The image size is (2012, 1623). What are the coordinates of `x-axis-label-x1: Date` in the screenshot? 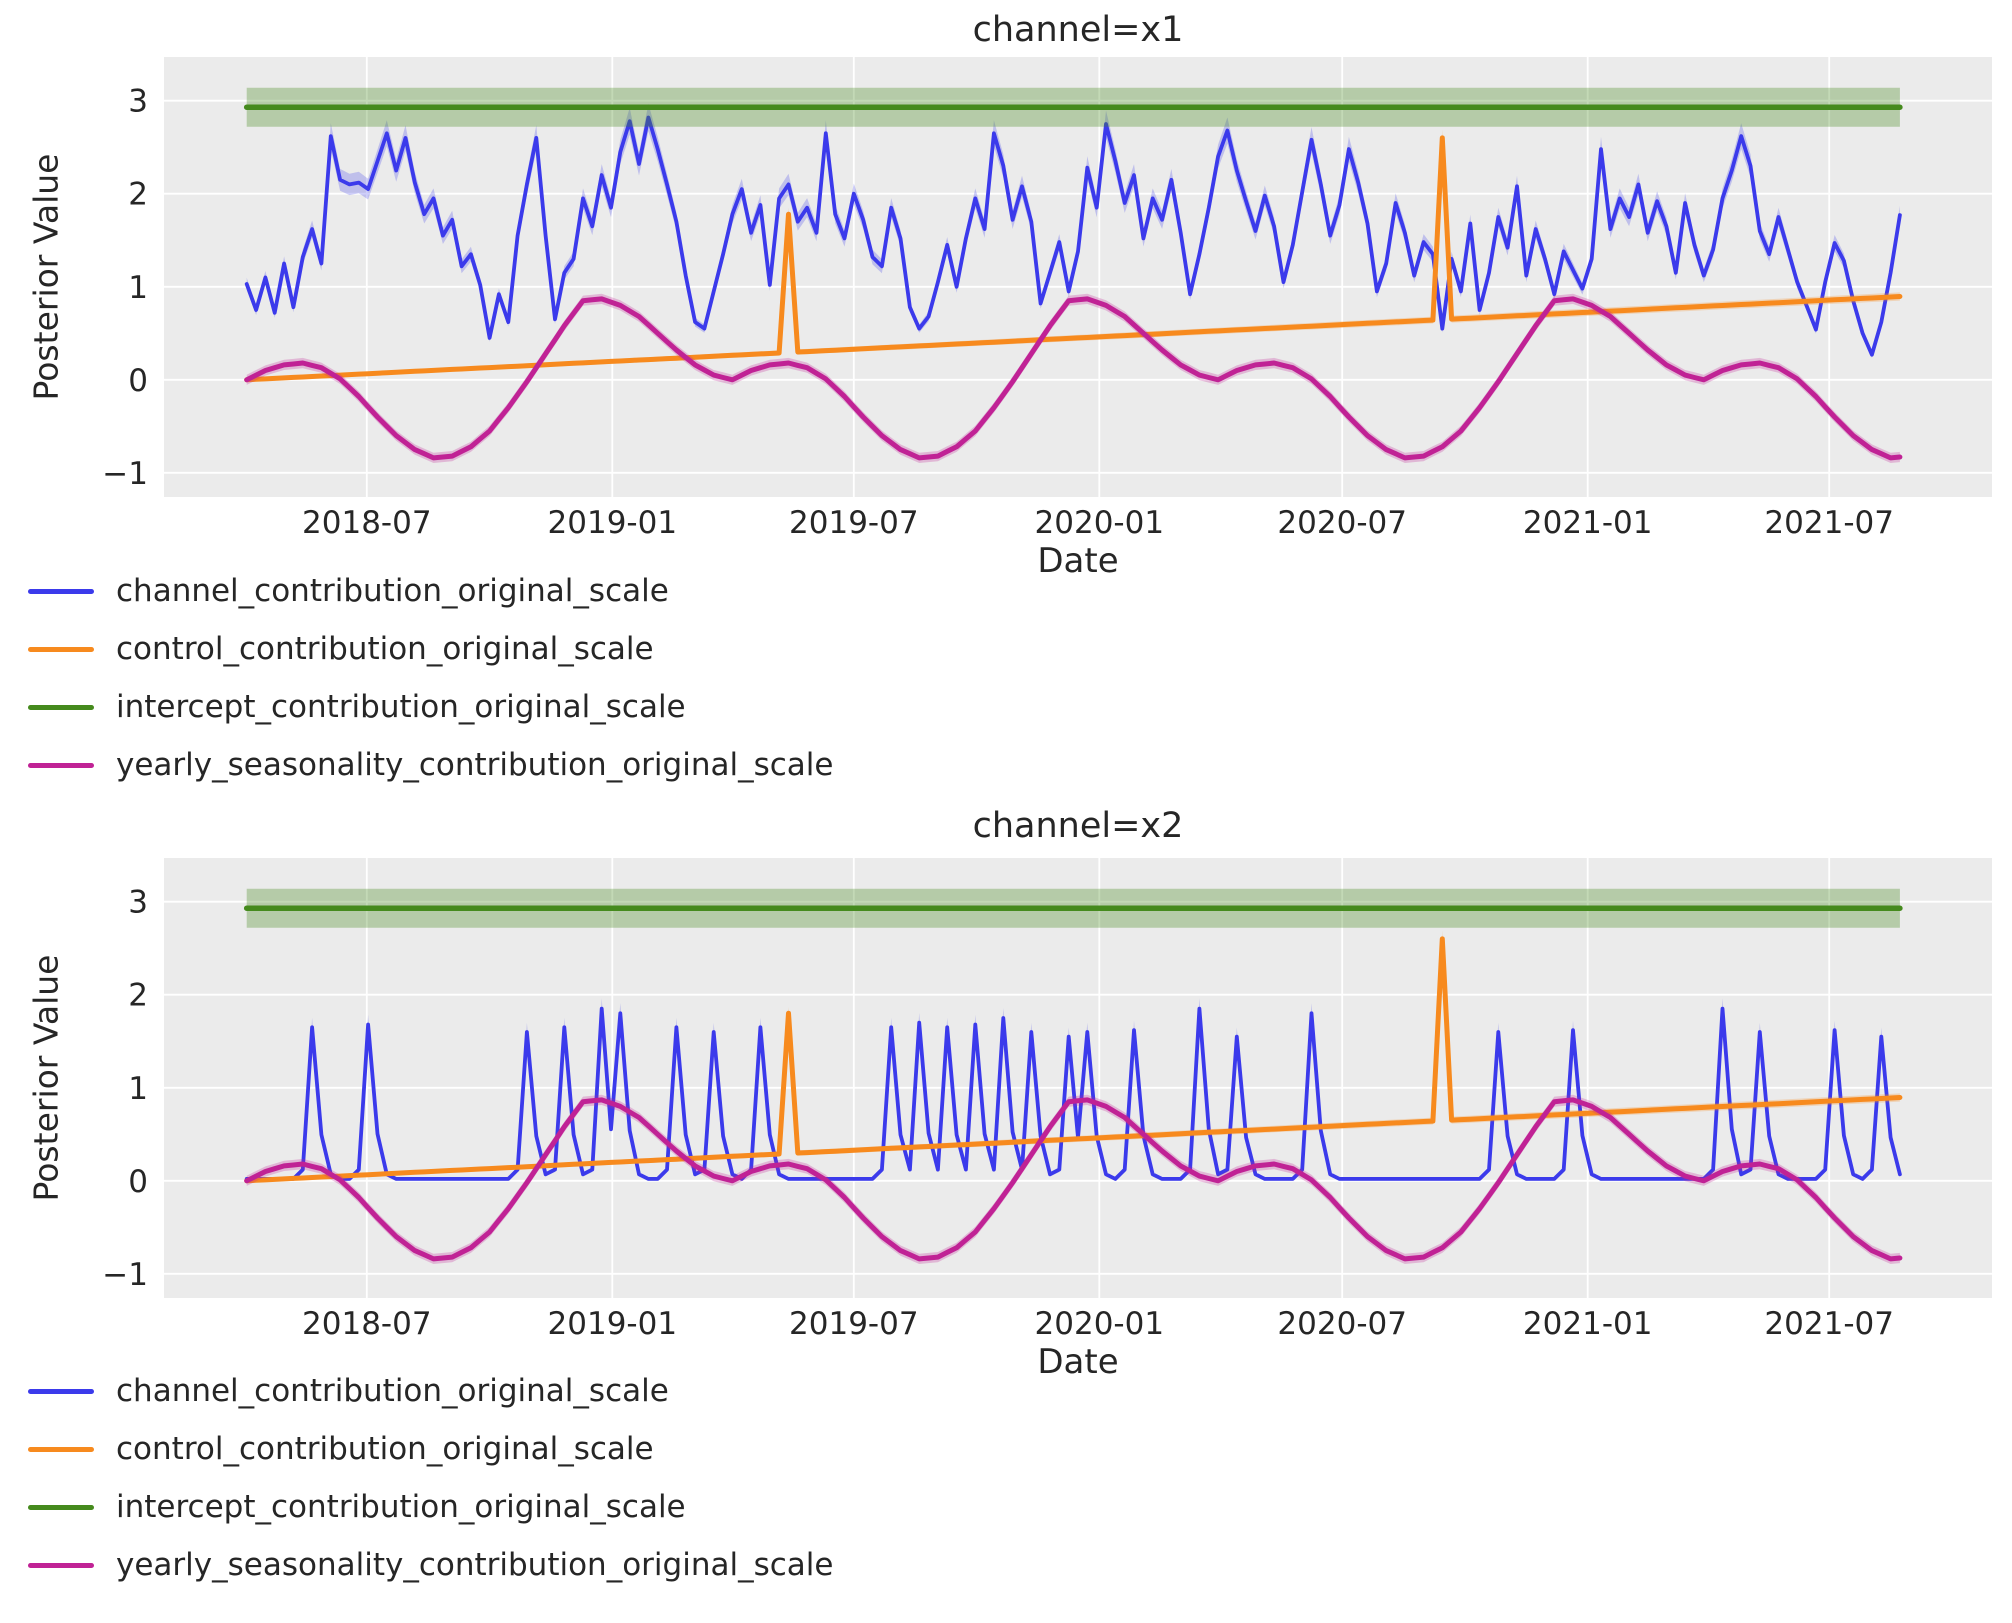 It's located at (1078, 561).